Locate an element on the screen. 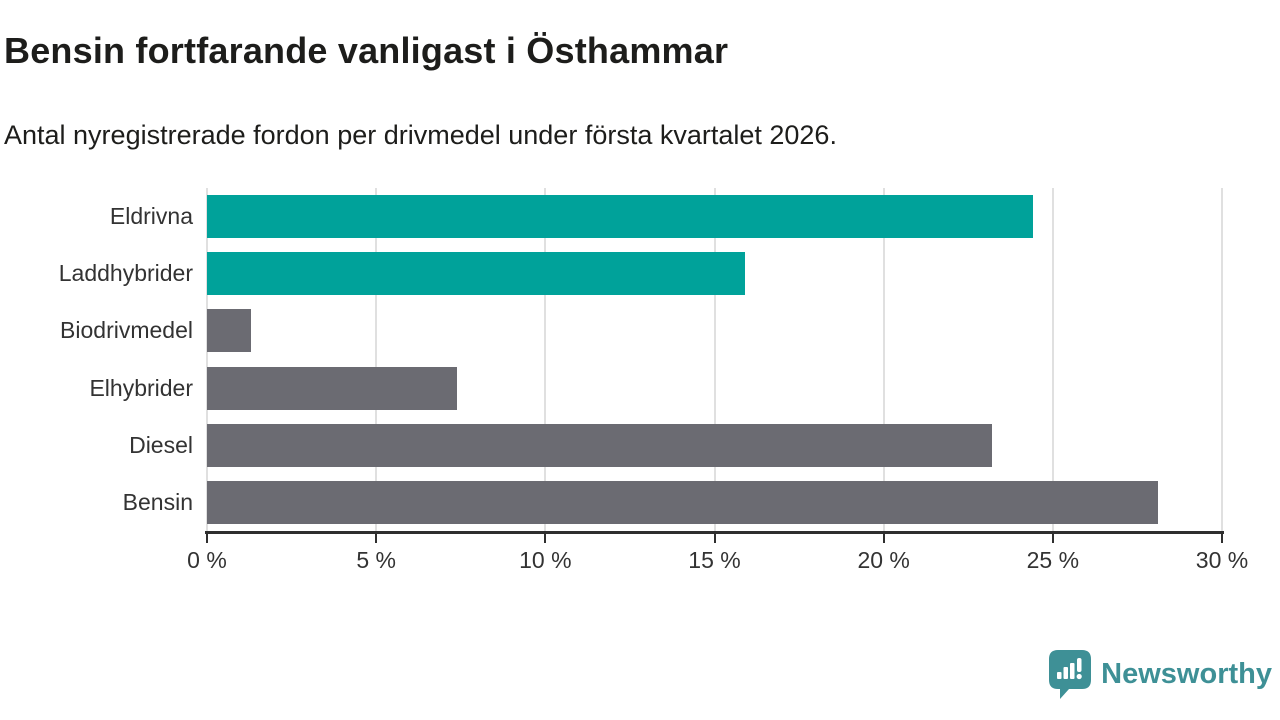  chart-row: Bensin is located at coordinates (611, 502).